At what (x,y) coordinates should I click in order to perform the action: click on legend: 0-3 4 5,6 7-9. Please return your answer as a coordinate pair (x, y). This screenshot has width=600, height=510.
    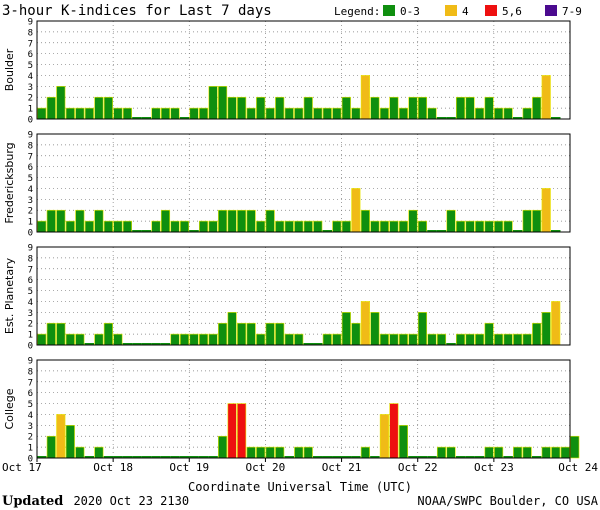
    Looking at the image, I should click on (482, 11).